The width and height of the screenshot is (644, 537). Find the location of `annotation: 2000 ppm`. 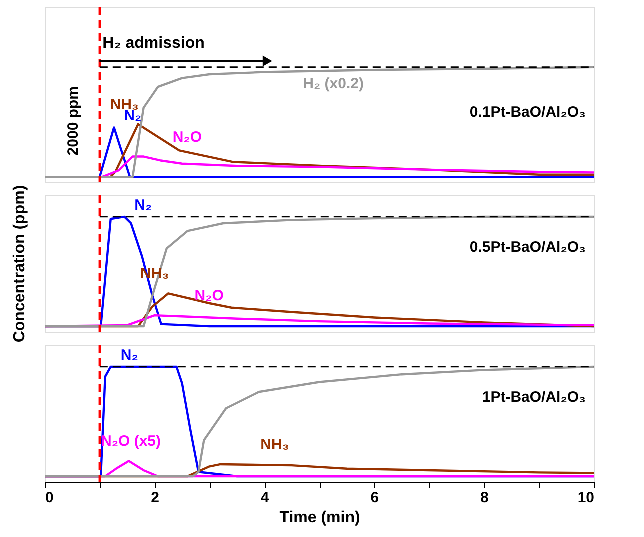

annotation: 2000 ppm is located at coordinates (73, 121).